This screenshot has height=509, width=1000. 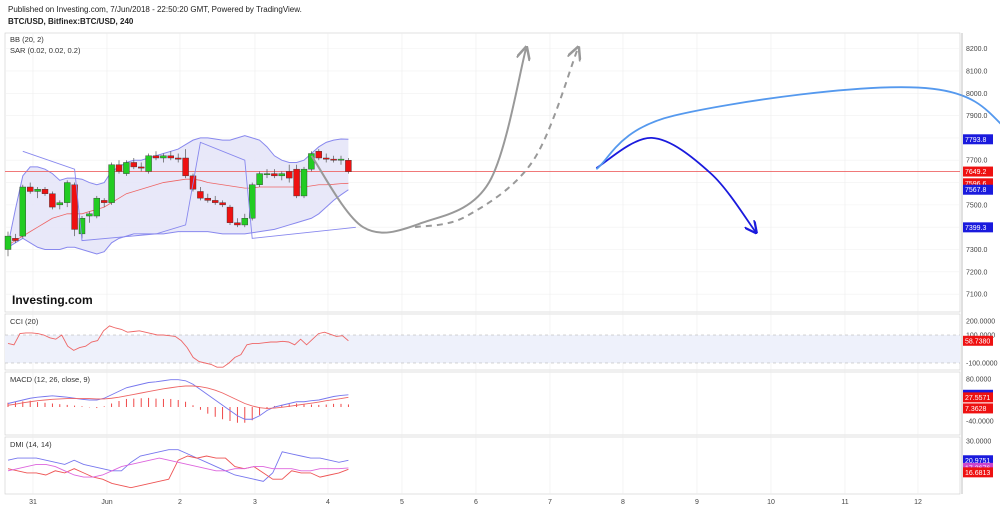 I want to click on bb-upper-line, so click(x=178, y=190).